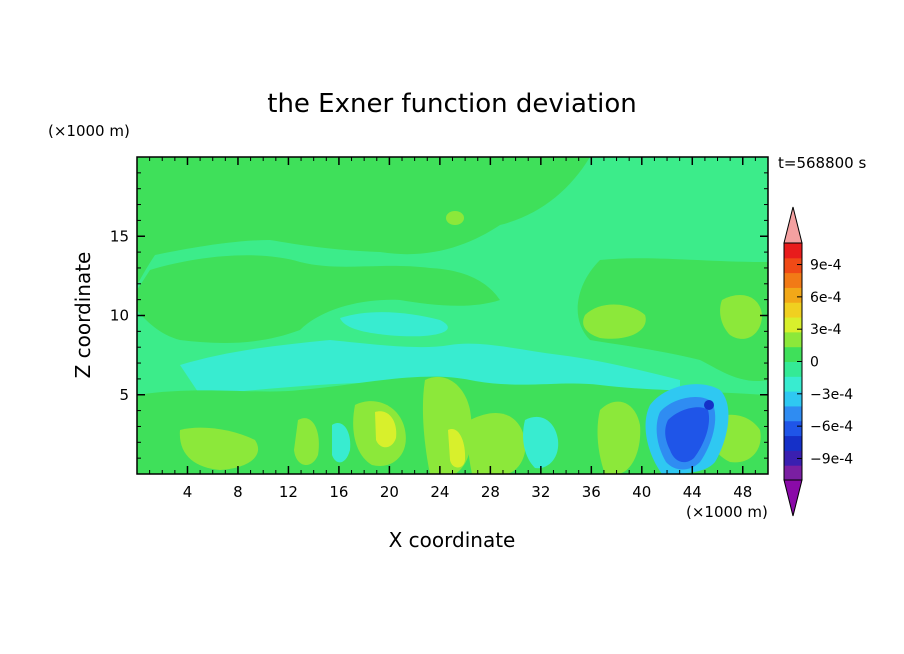 The width and height of the screenshot is (904, 654). Describe the element at coordinates (394, 324) in the screenshot. I see `negative-band-upper` at that location.